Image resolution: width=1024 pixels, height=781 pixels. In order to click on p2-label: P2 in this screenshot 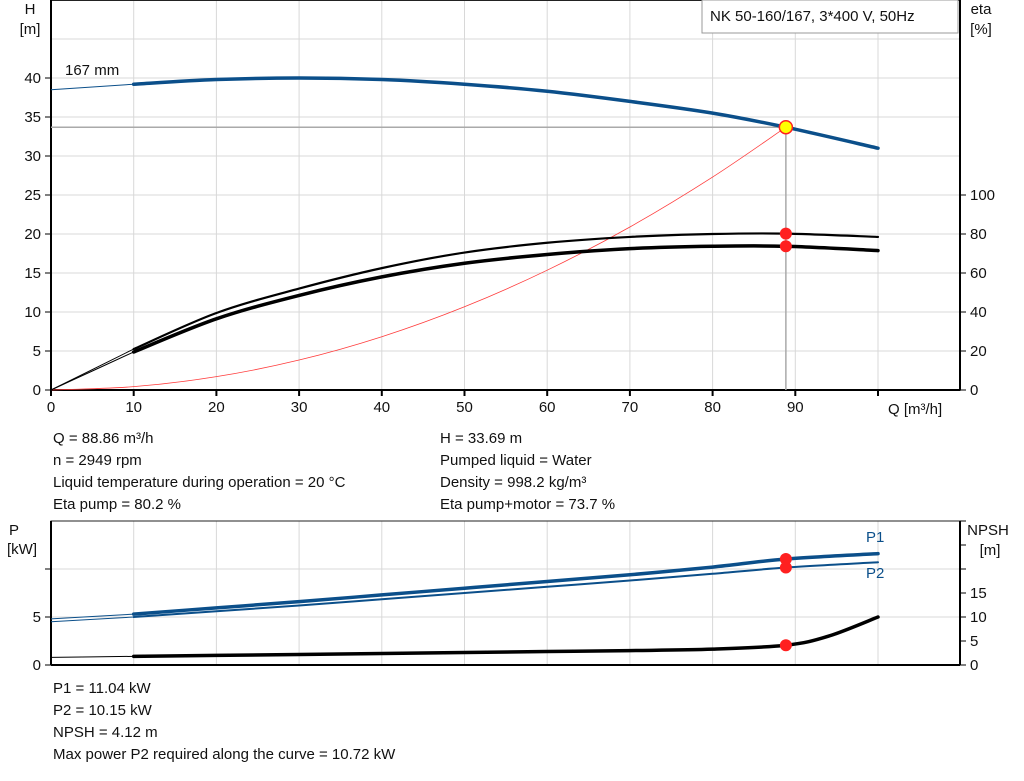, I will do `click(875, 573)`.